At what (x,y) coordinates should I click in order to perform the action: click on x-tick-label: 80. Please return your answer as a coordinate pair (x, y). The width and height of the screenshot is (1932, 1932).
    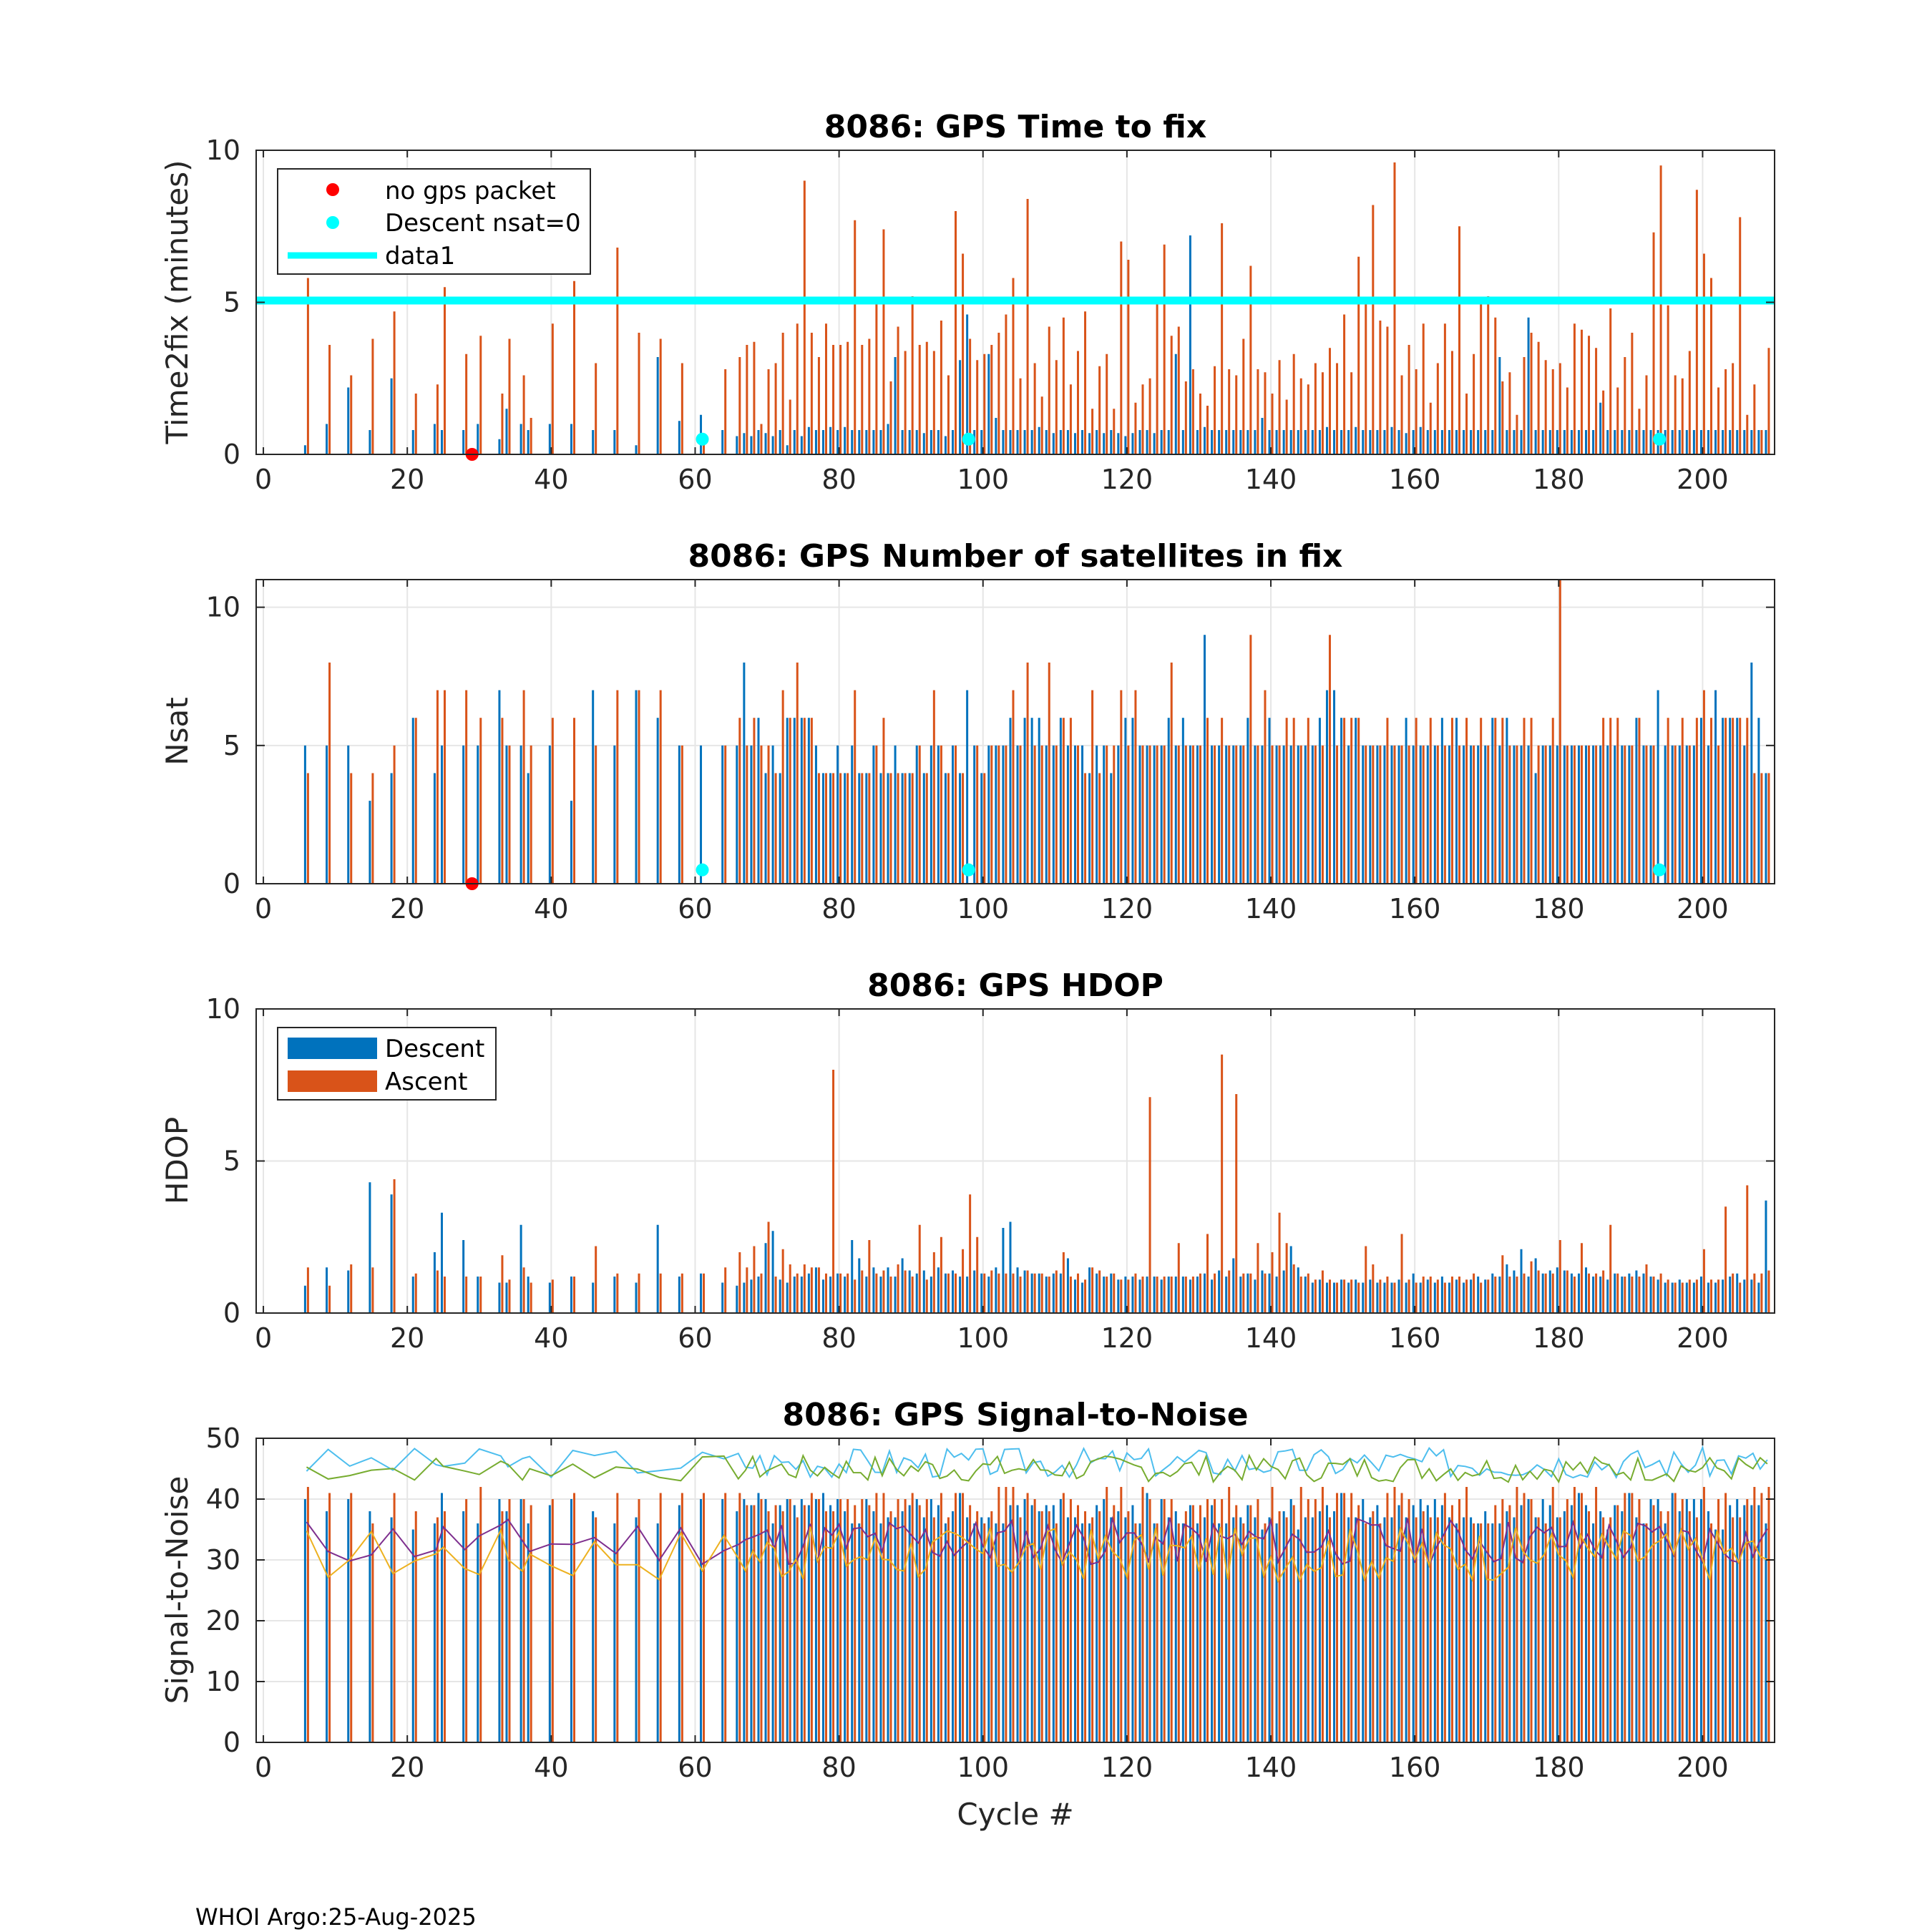
    Looking at the image, I should click on (838, 908).